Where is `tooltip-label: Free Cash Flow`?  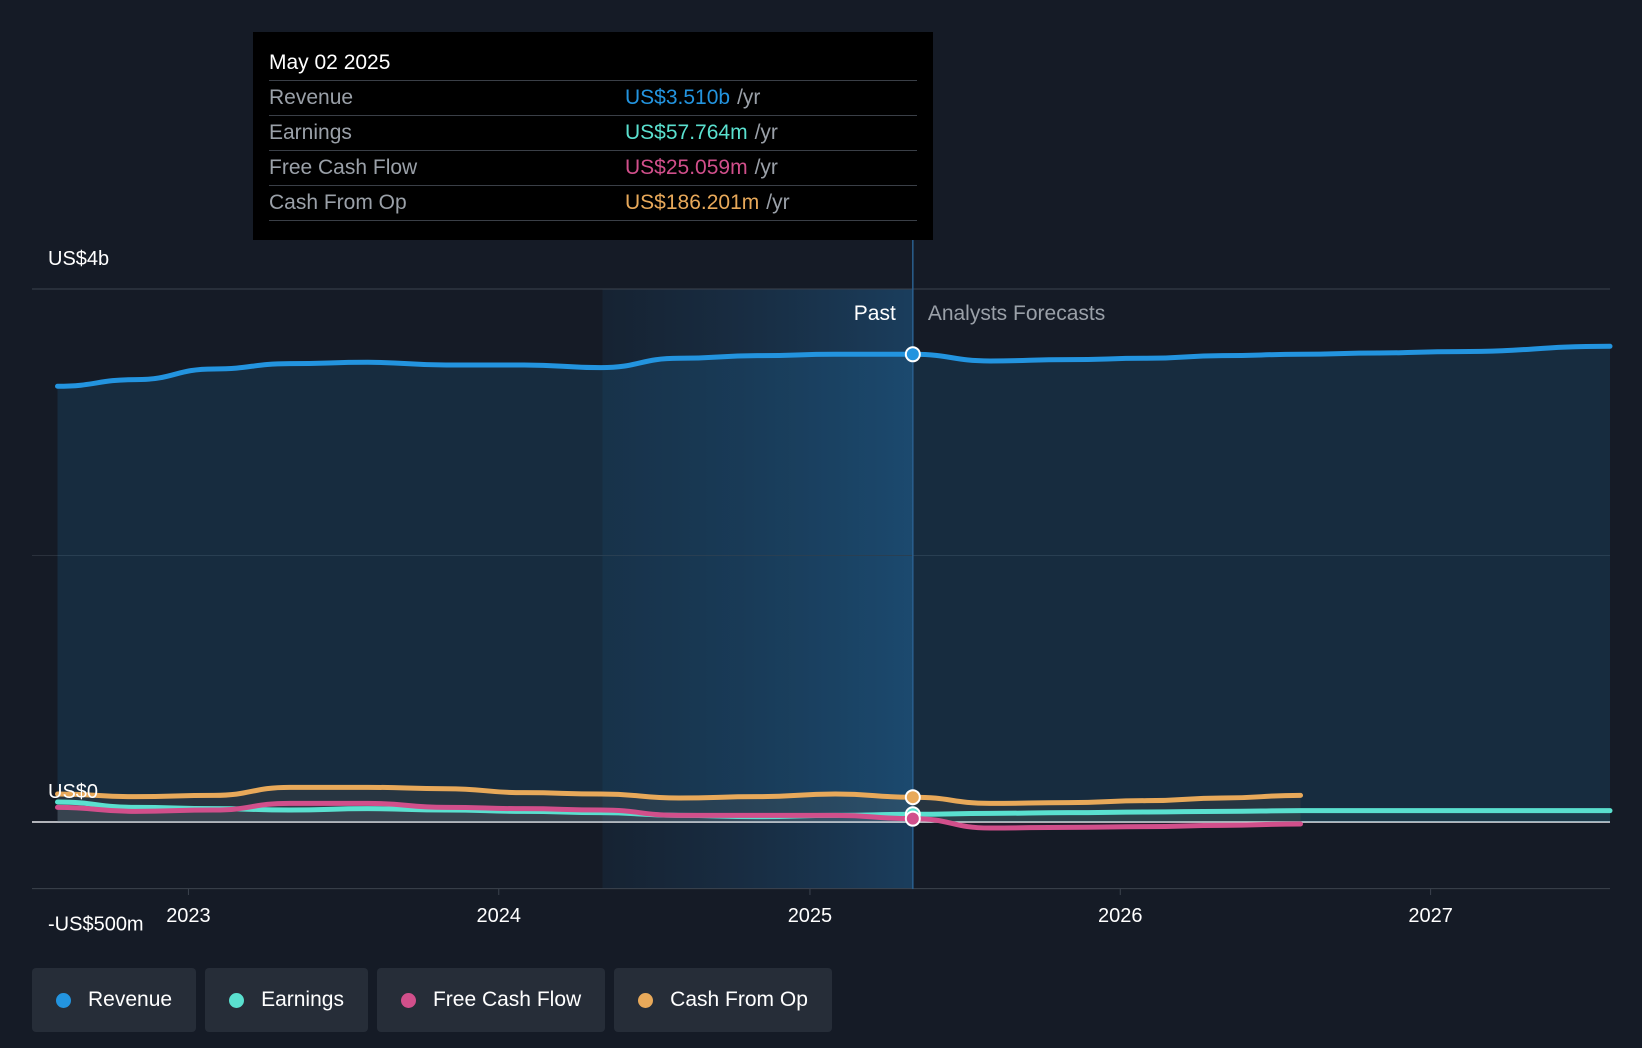 tooltip-label: Free Cash Flow is located at coordinates (343, 167).